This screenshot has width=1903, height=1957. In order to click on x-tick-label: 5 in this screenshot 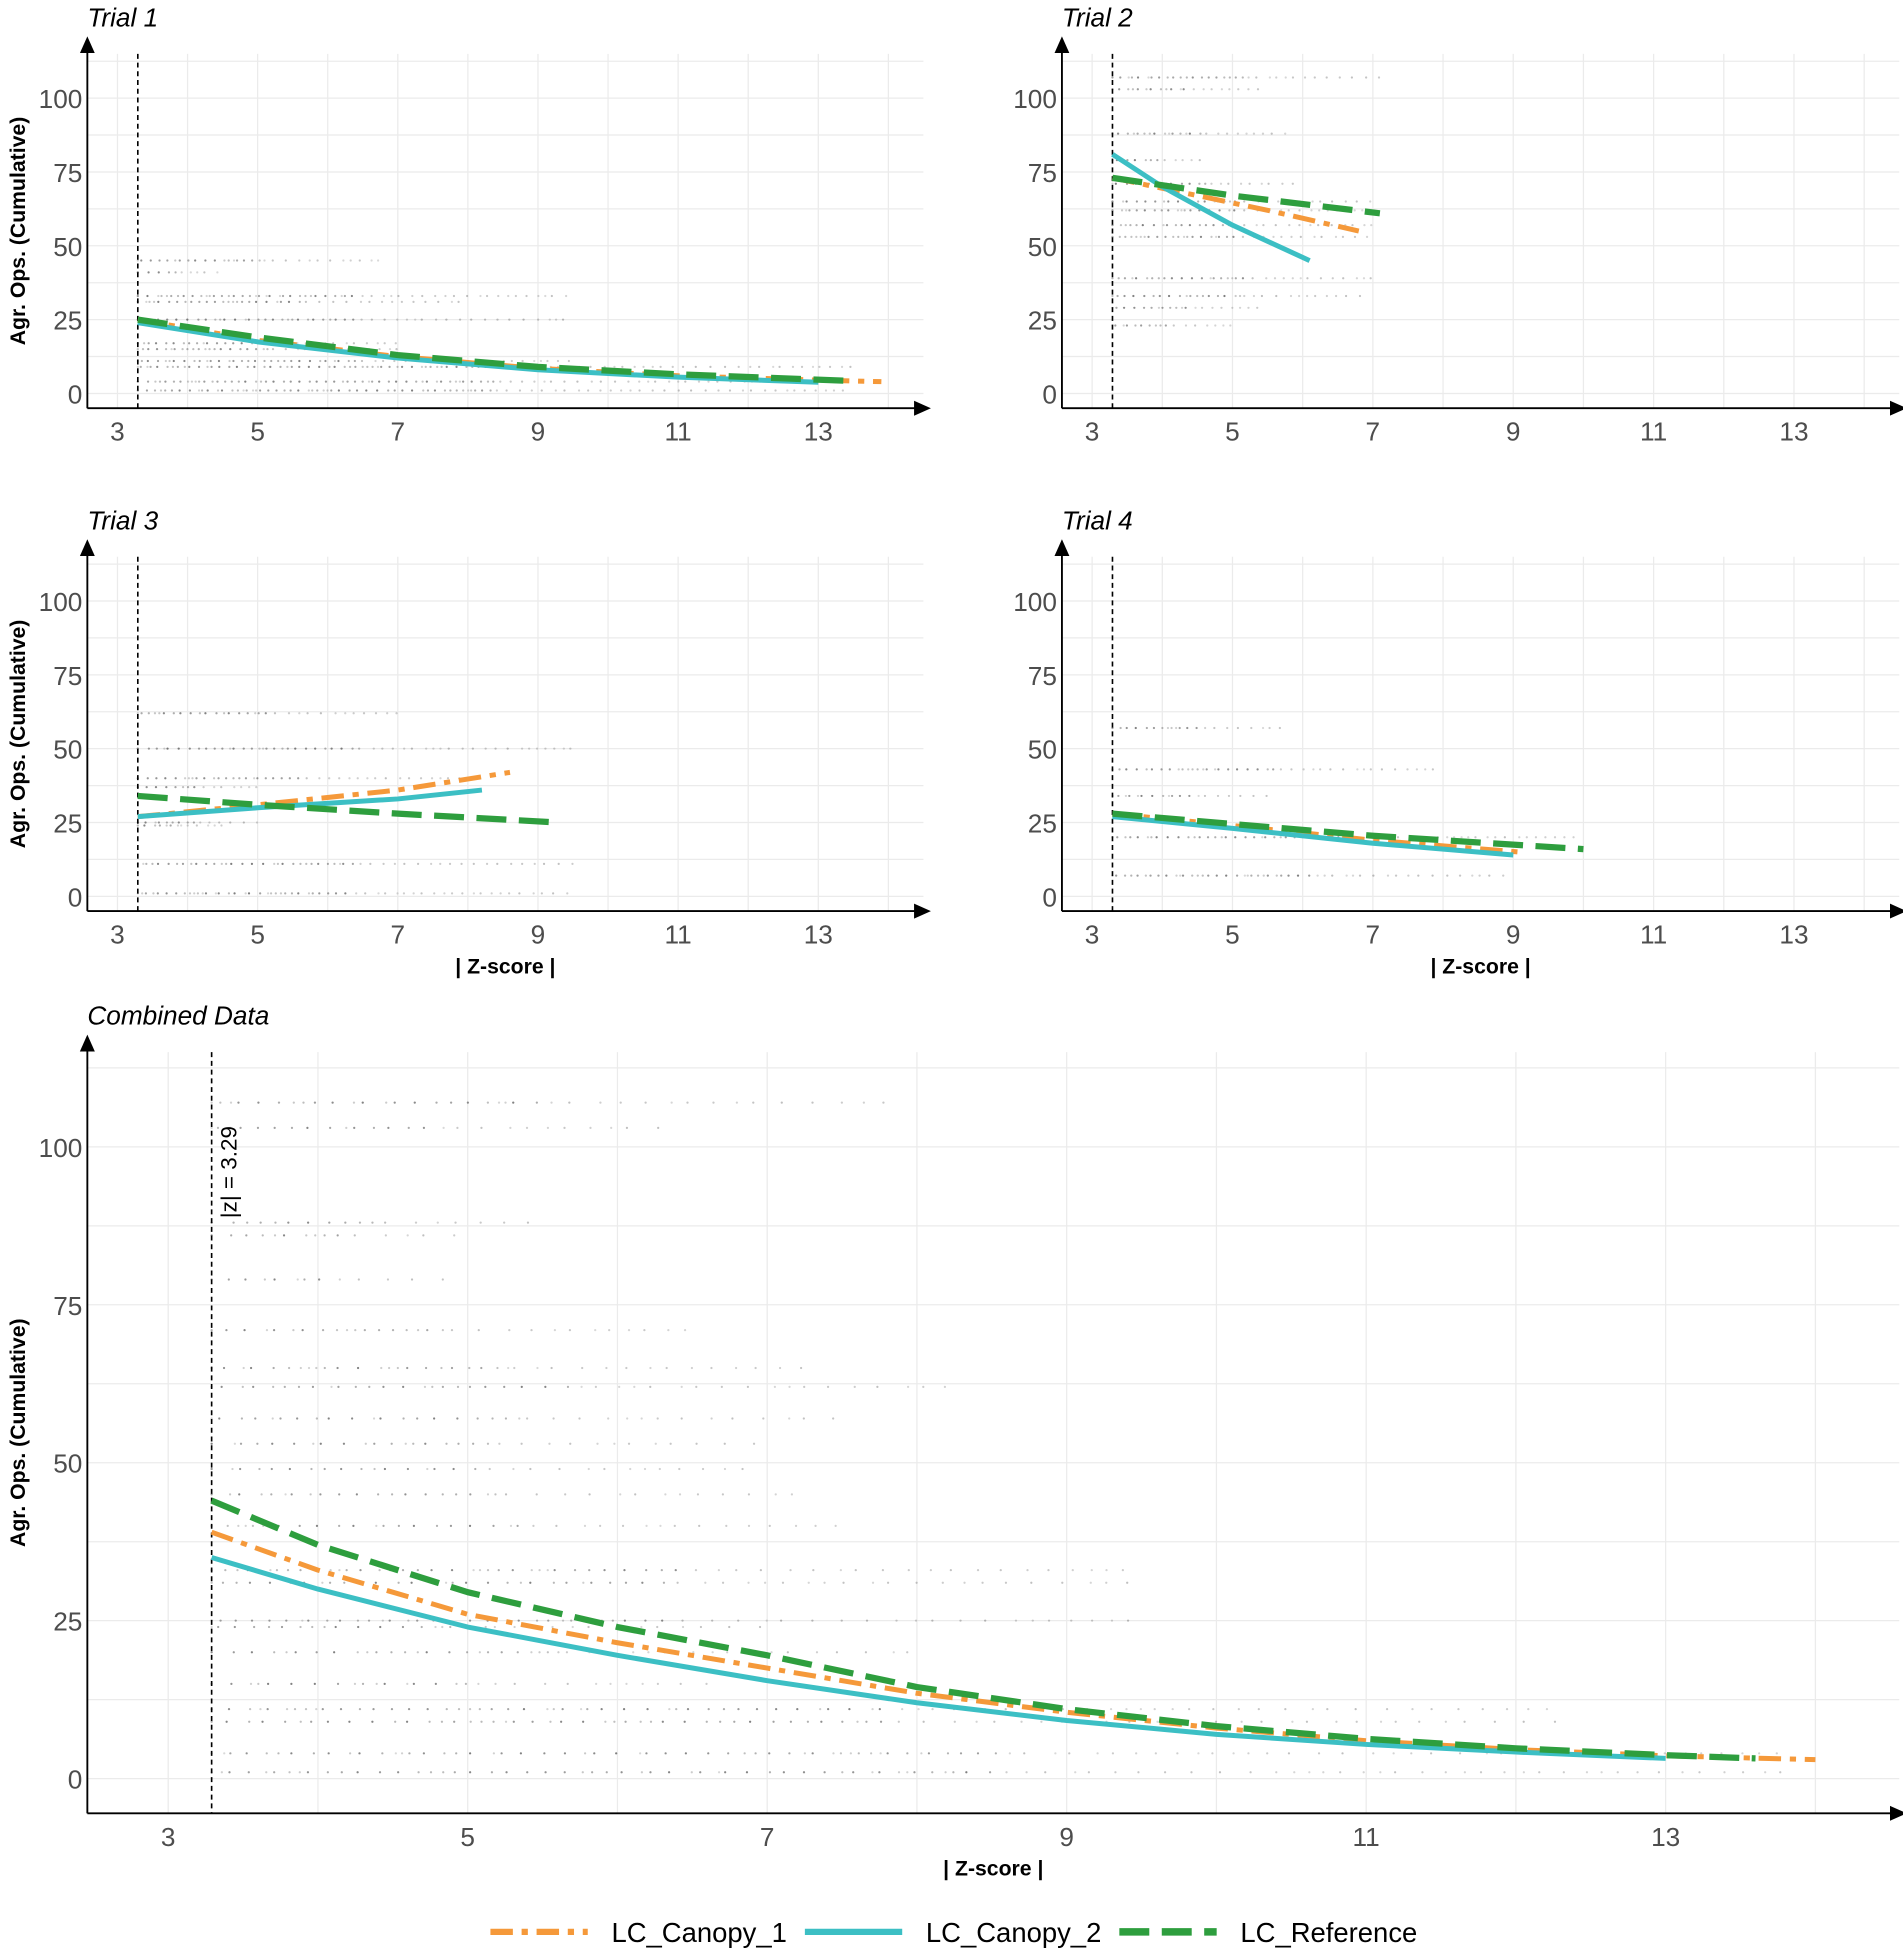, I will do `click(467, 1837)`.